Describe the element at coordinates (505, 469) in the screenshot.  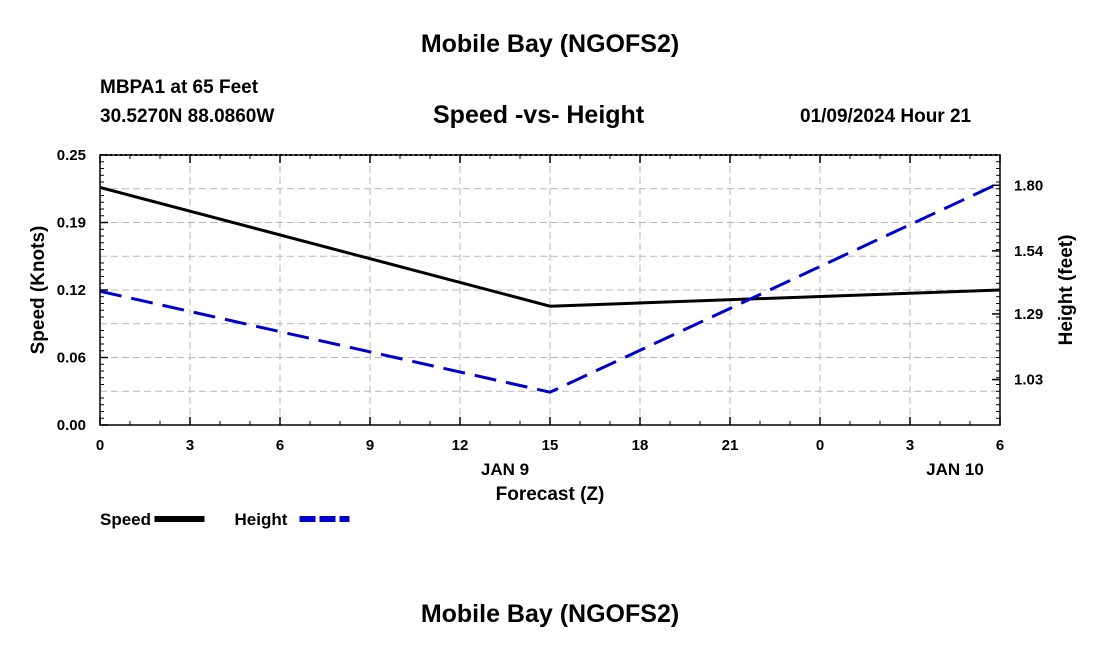
I see `x-date-label: JAN 9` at that location.